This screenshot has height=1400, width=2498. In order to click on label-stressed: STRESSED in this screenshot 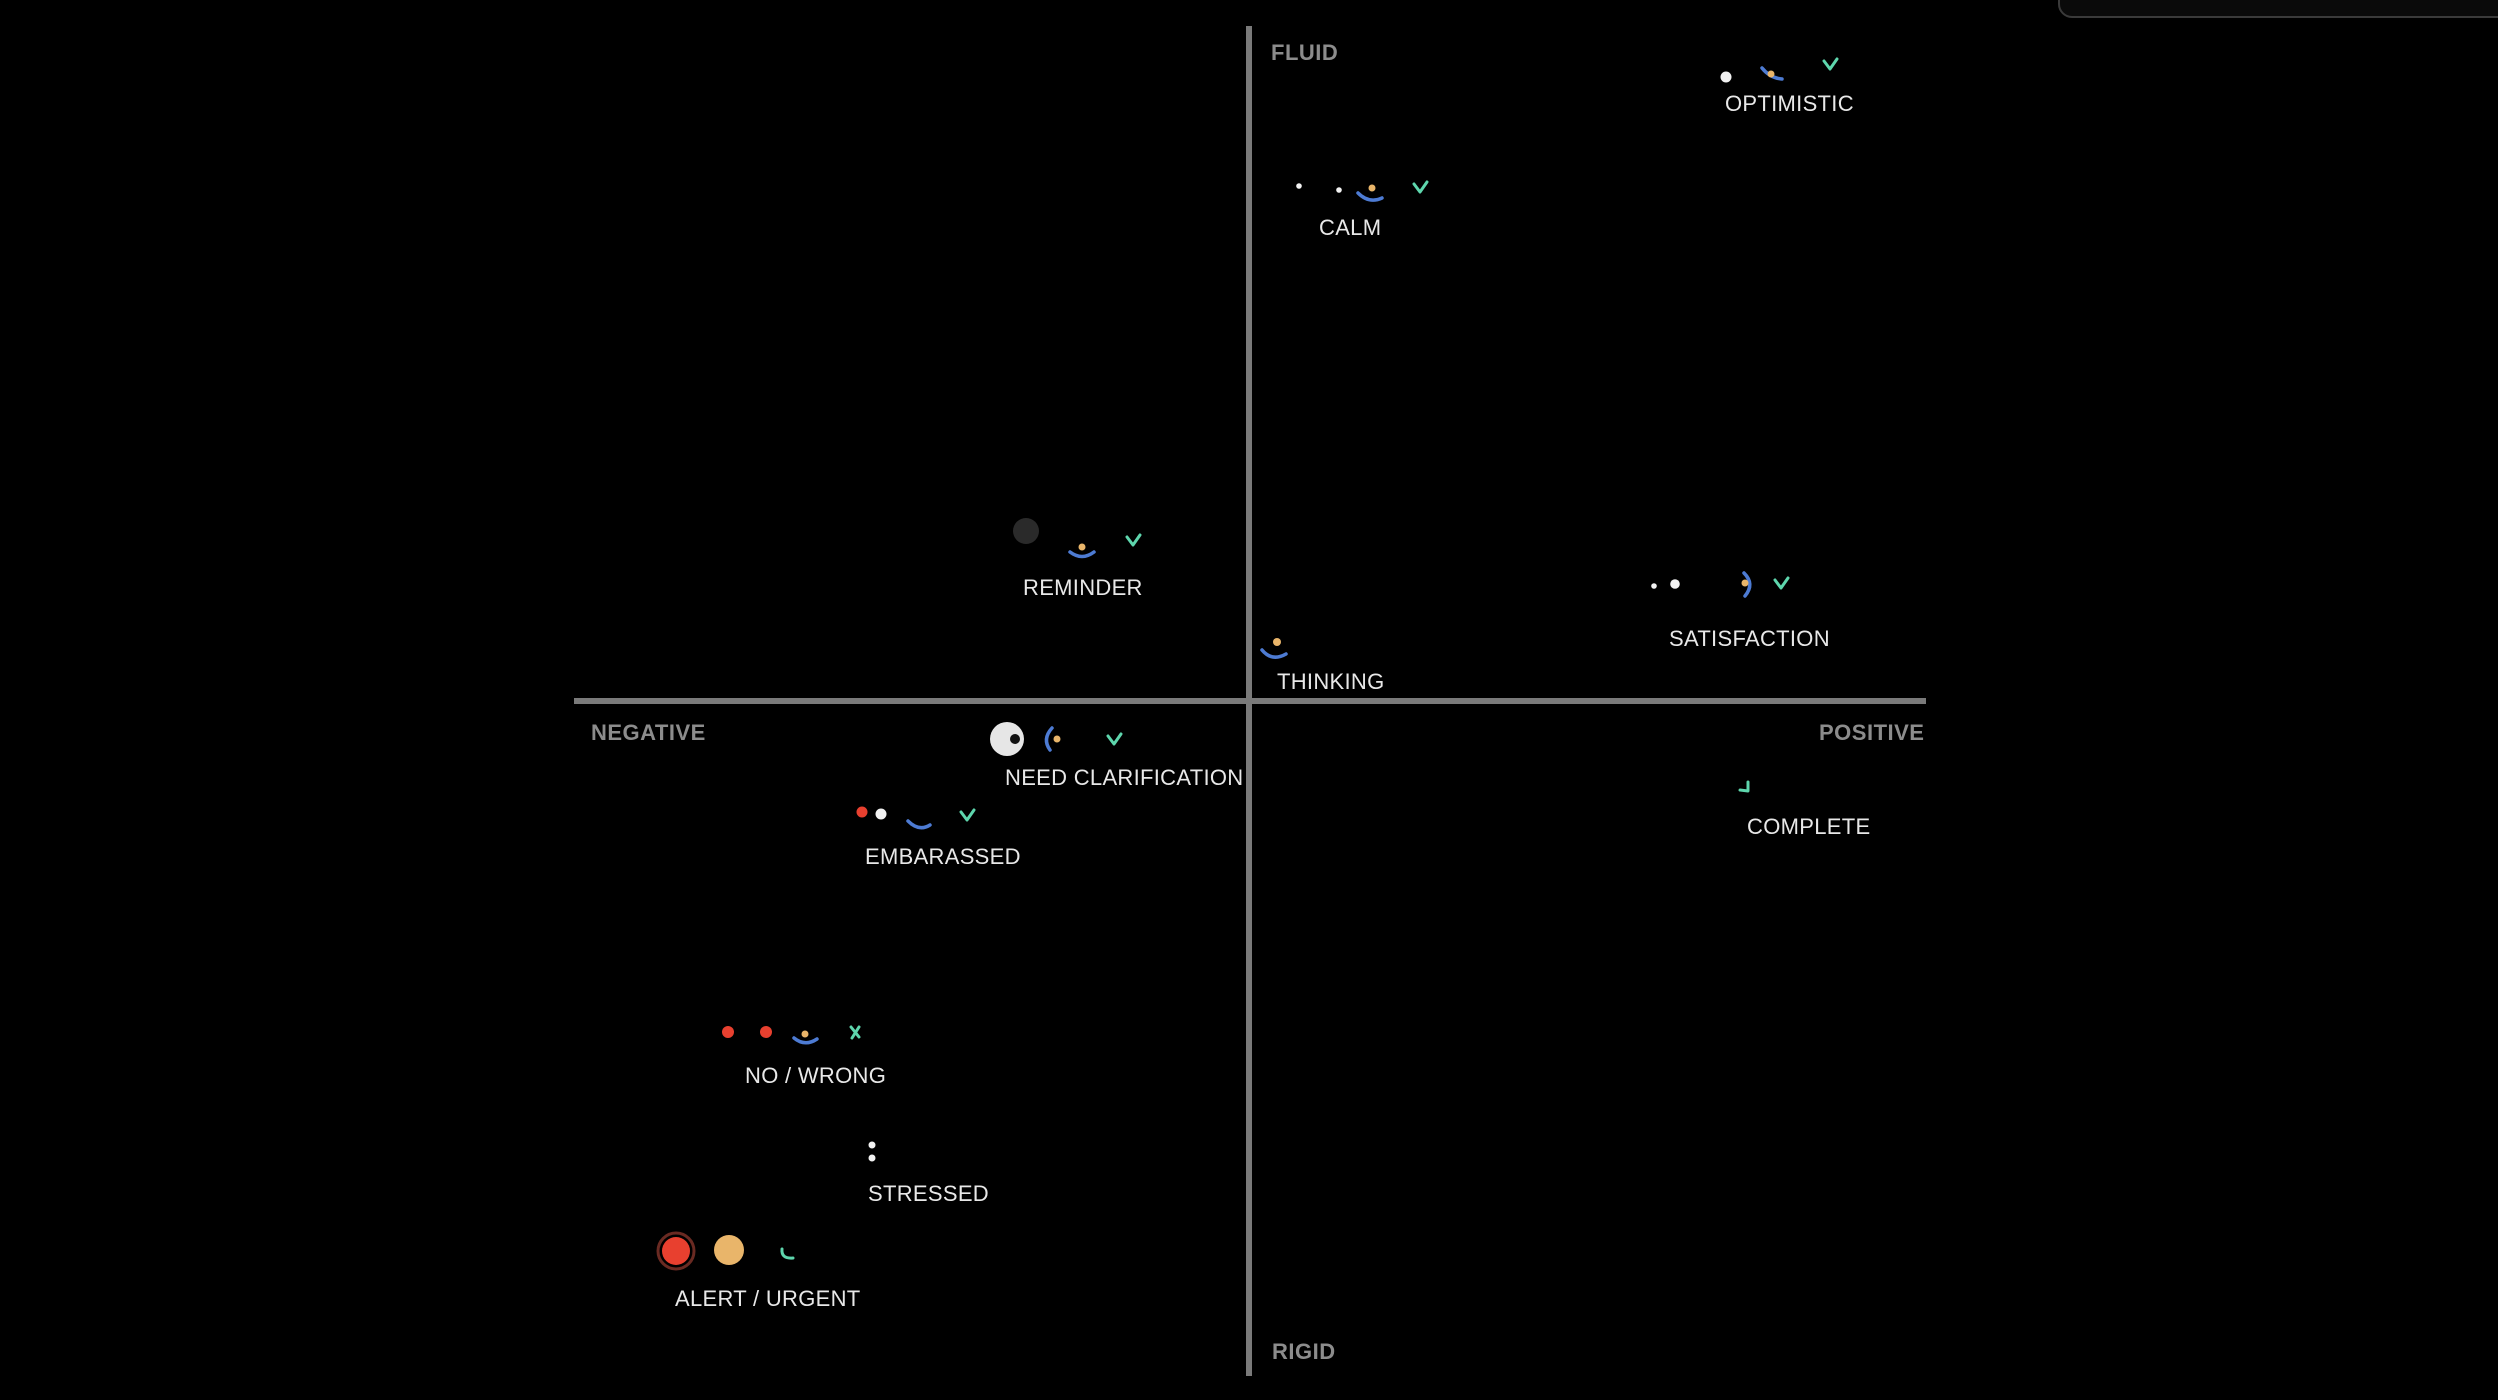, I will do `click(928, 1193)`.